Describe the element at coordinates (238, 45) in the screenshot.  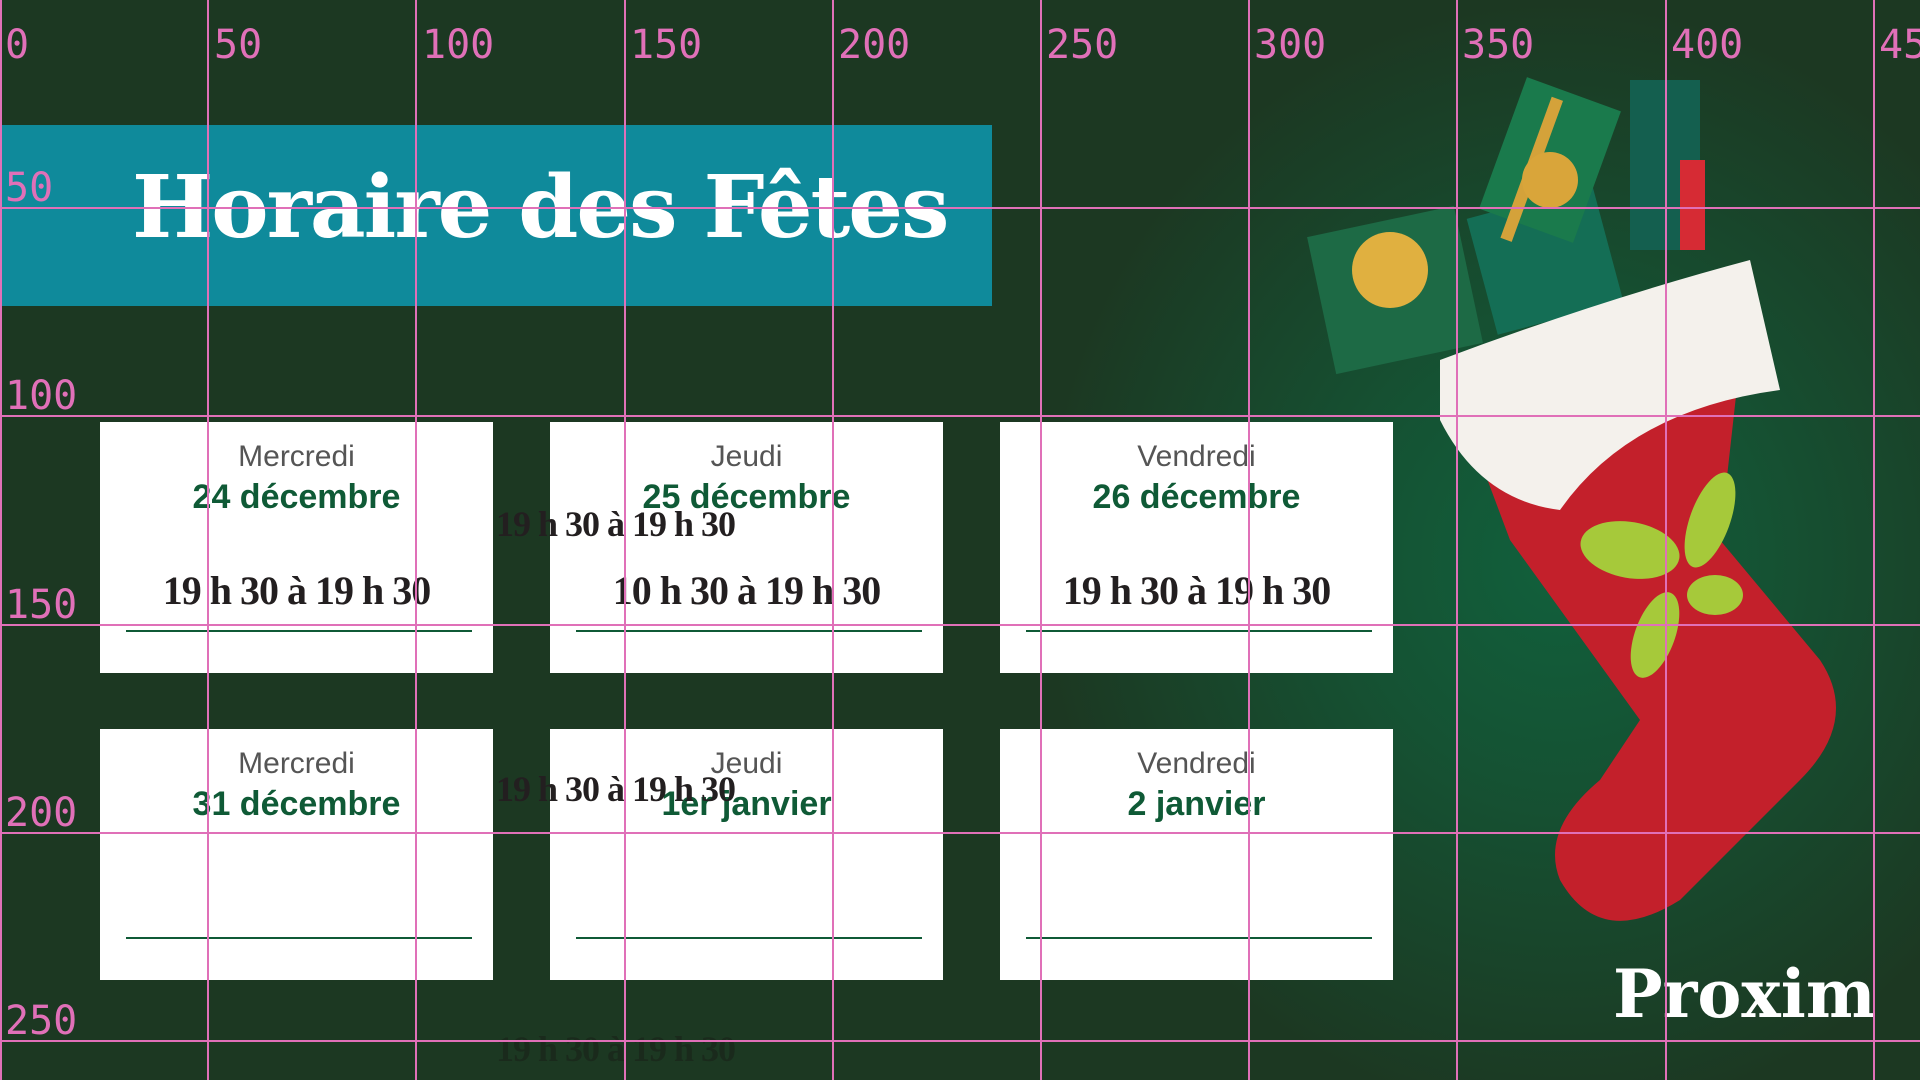
I see `grid-x-label: 50` at that location.